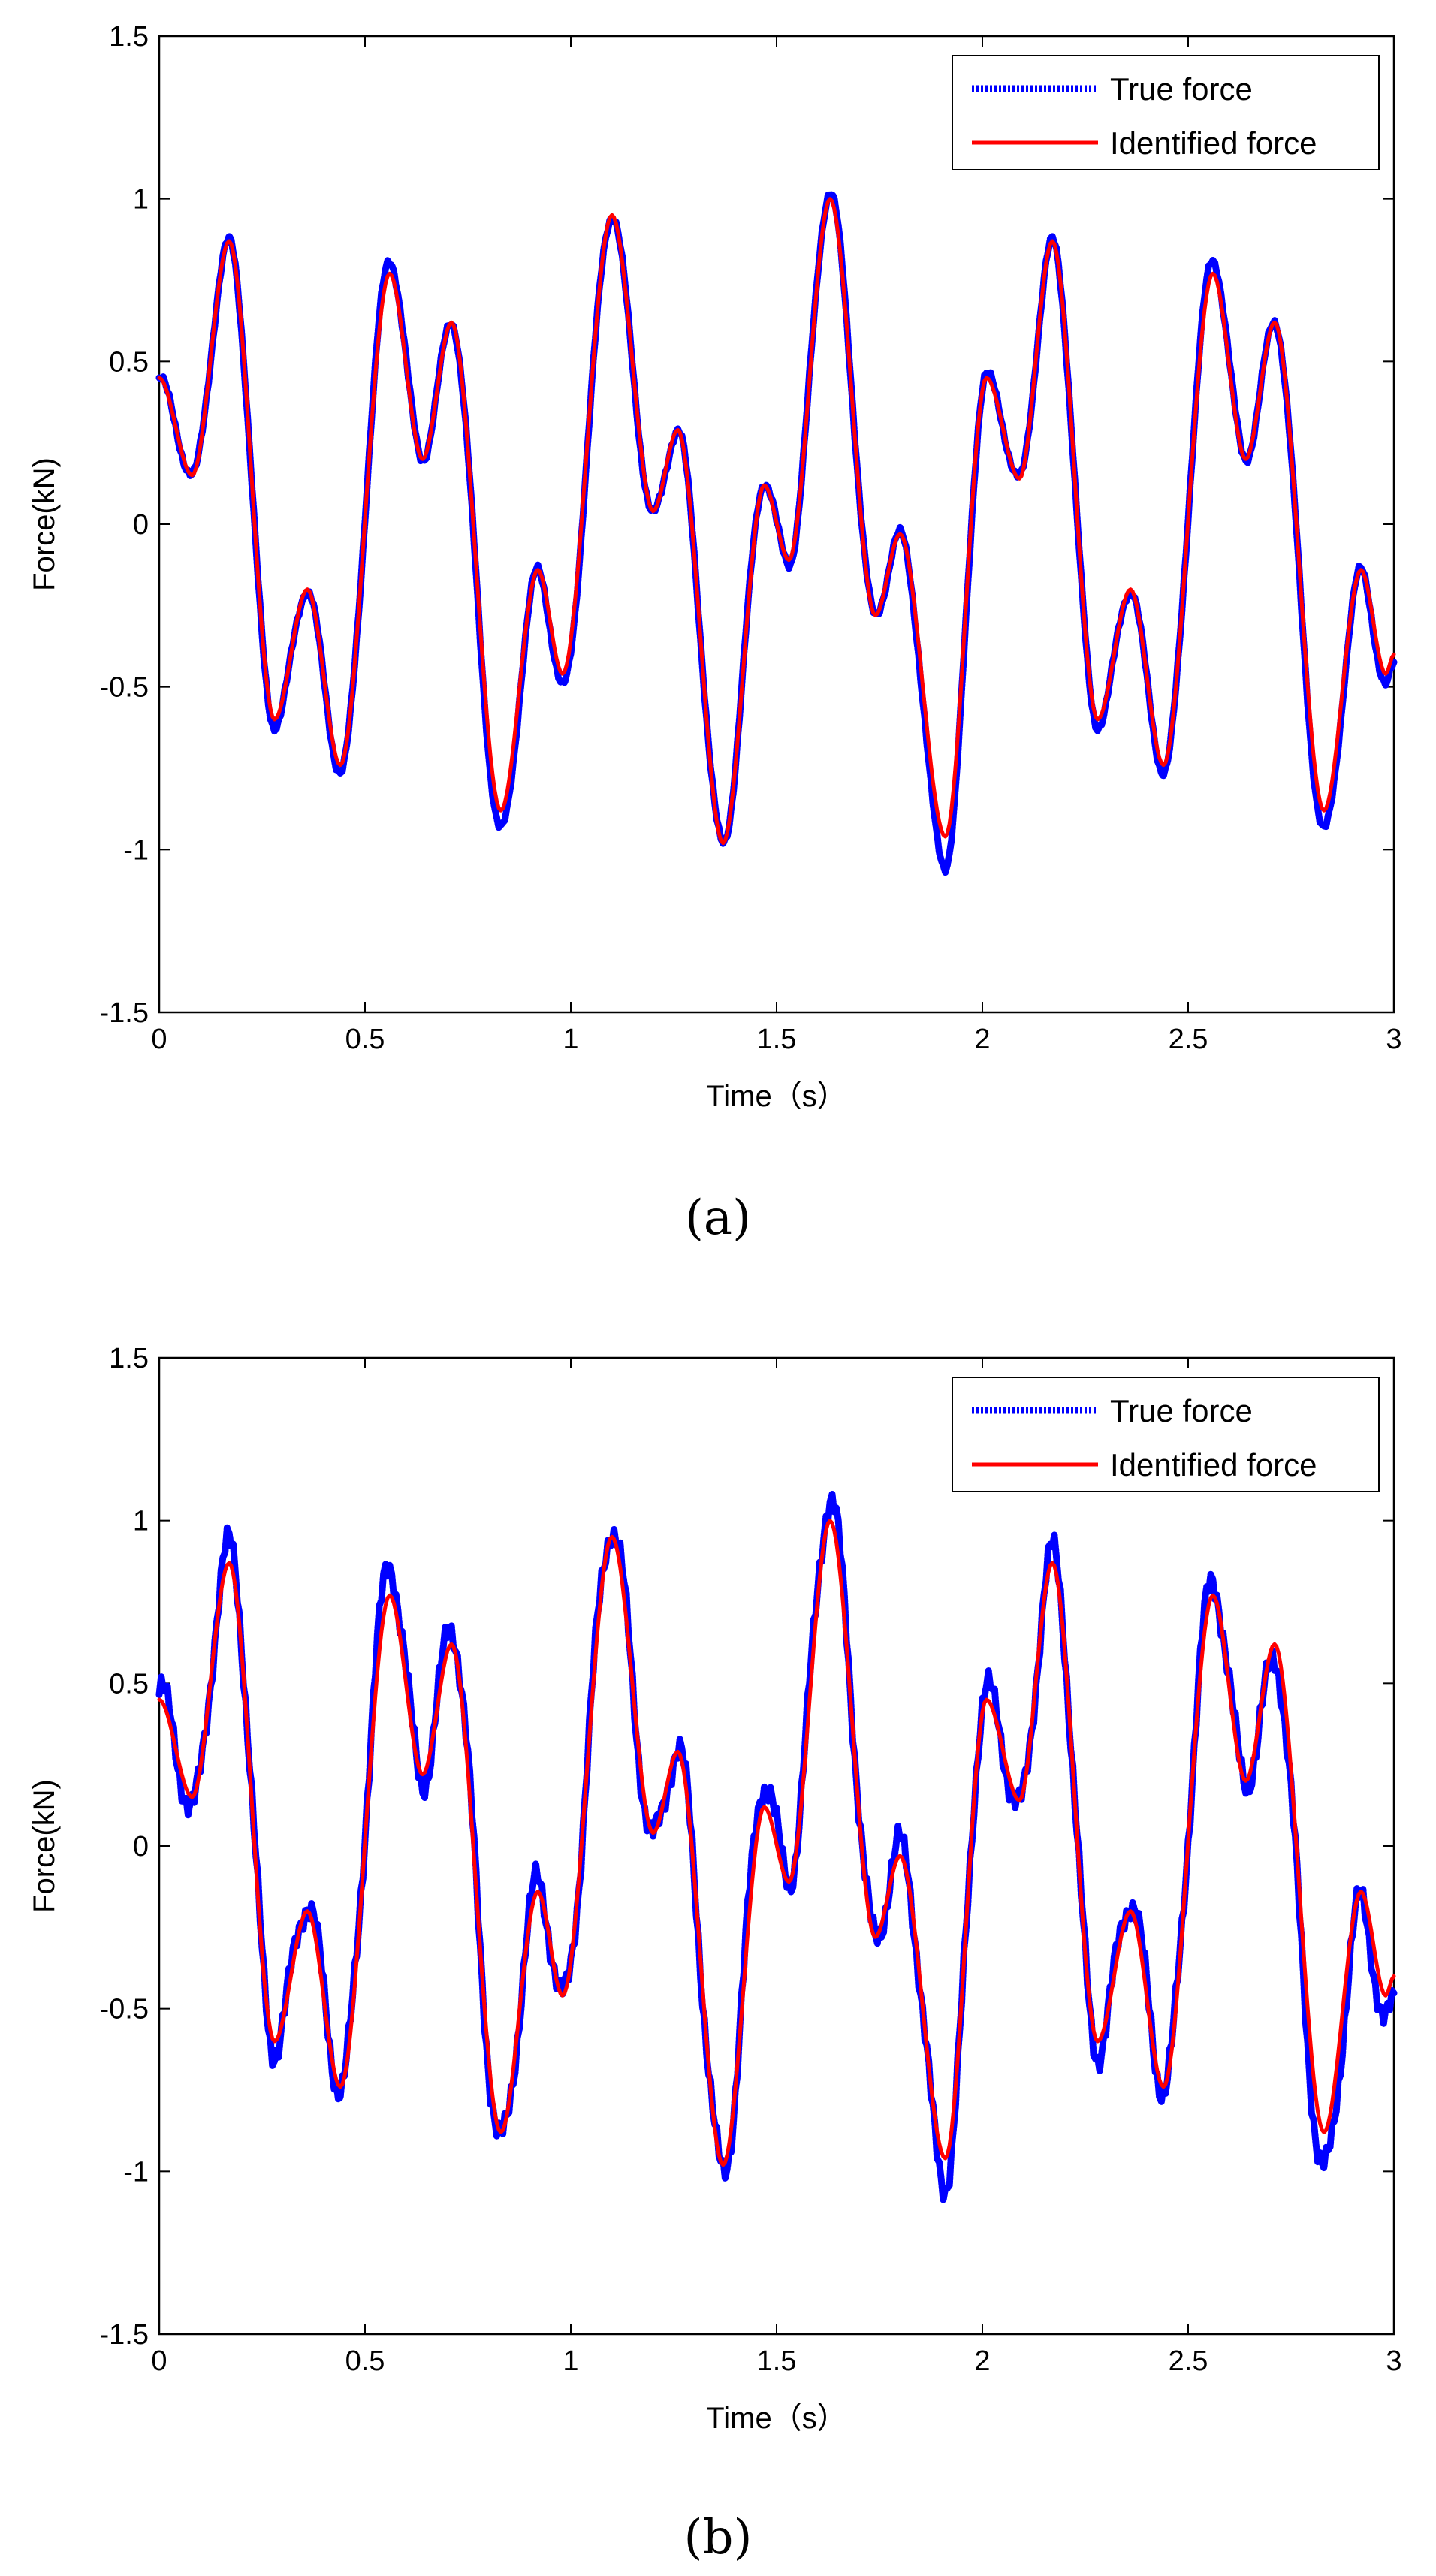 The height and width of the screenshot is (2576, 1436). Describe the element at coordinates (718, 1218) in the screenshot. I see `caption-a: (a)` at that location.